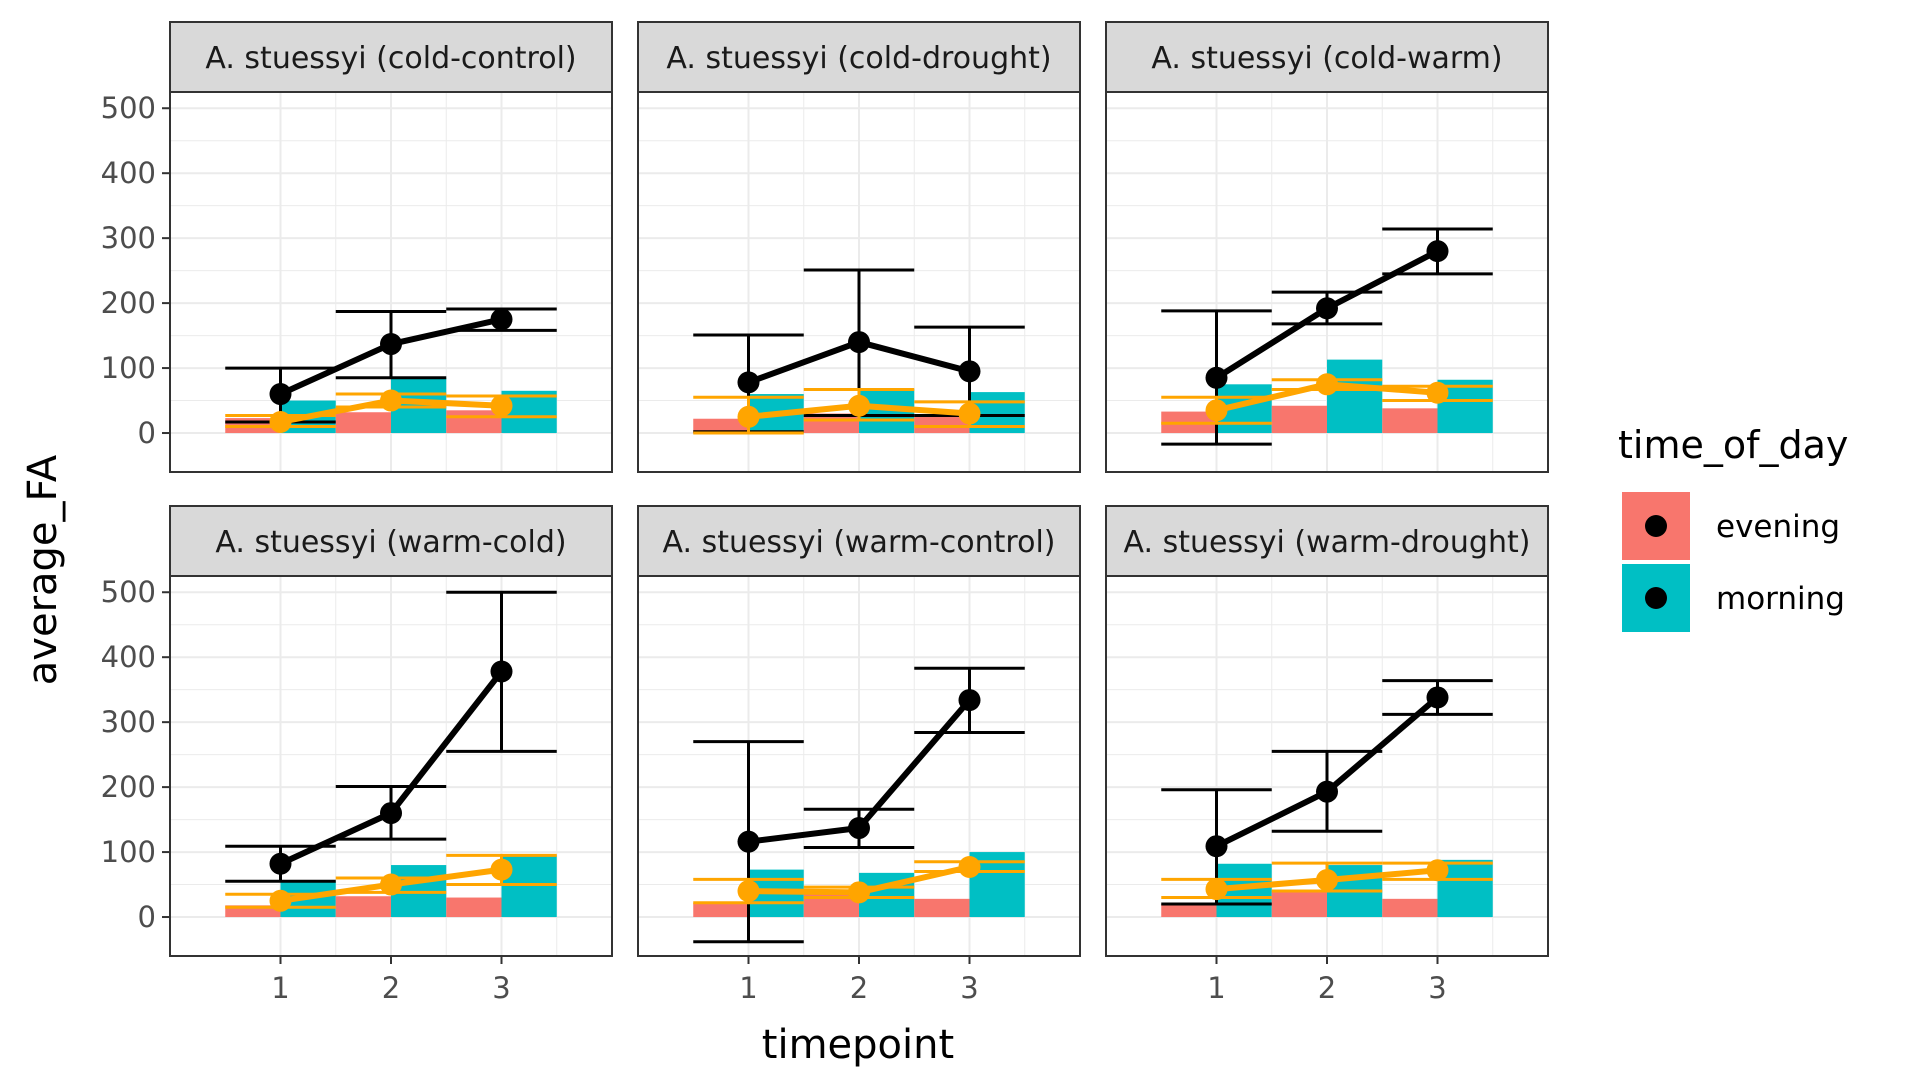 The image size is (1920, 1080). I want to click on facet-strip-label: A. stuessyi (warm-control), so click(859, 542).